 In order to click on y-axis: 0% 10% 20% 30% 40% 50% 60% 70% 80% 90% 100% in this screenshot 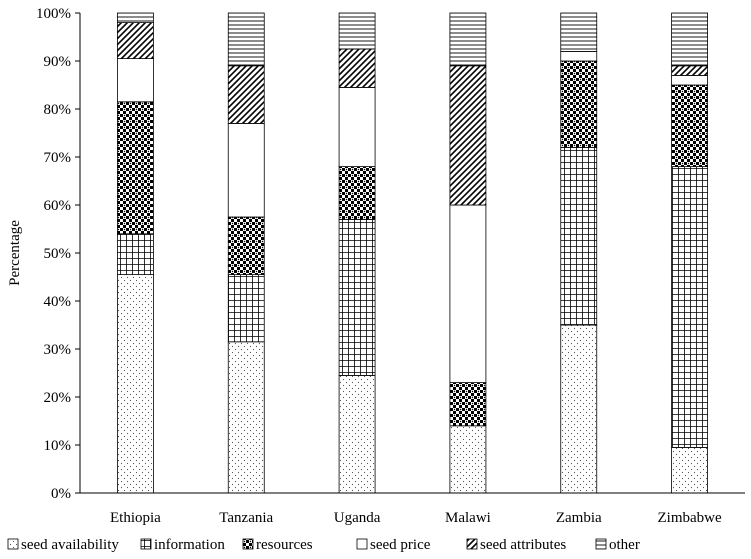, I will do `click(58, 254)`.